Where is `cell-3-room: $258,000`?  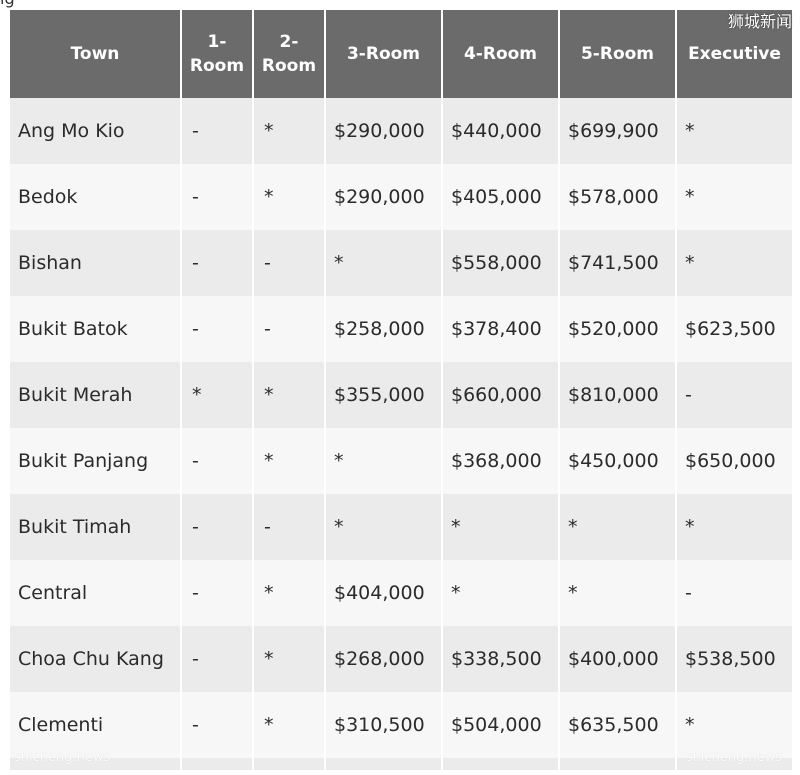
cell-3-room: $258,000 is located at coordinates (383, 329).